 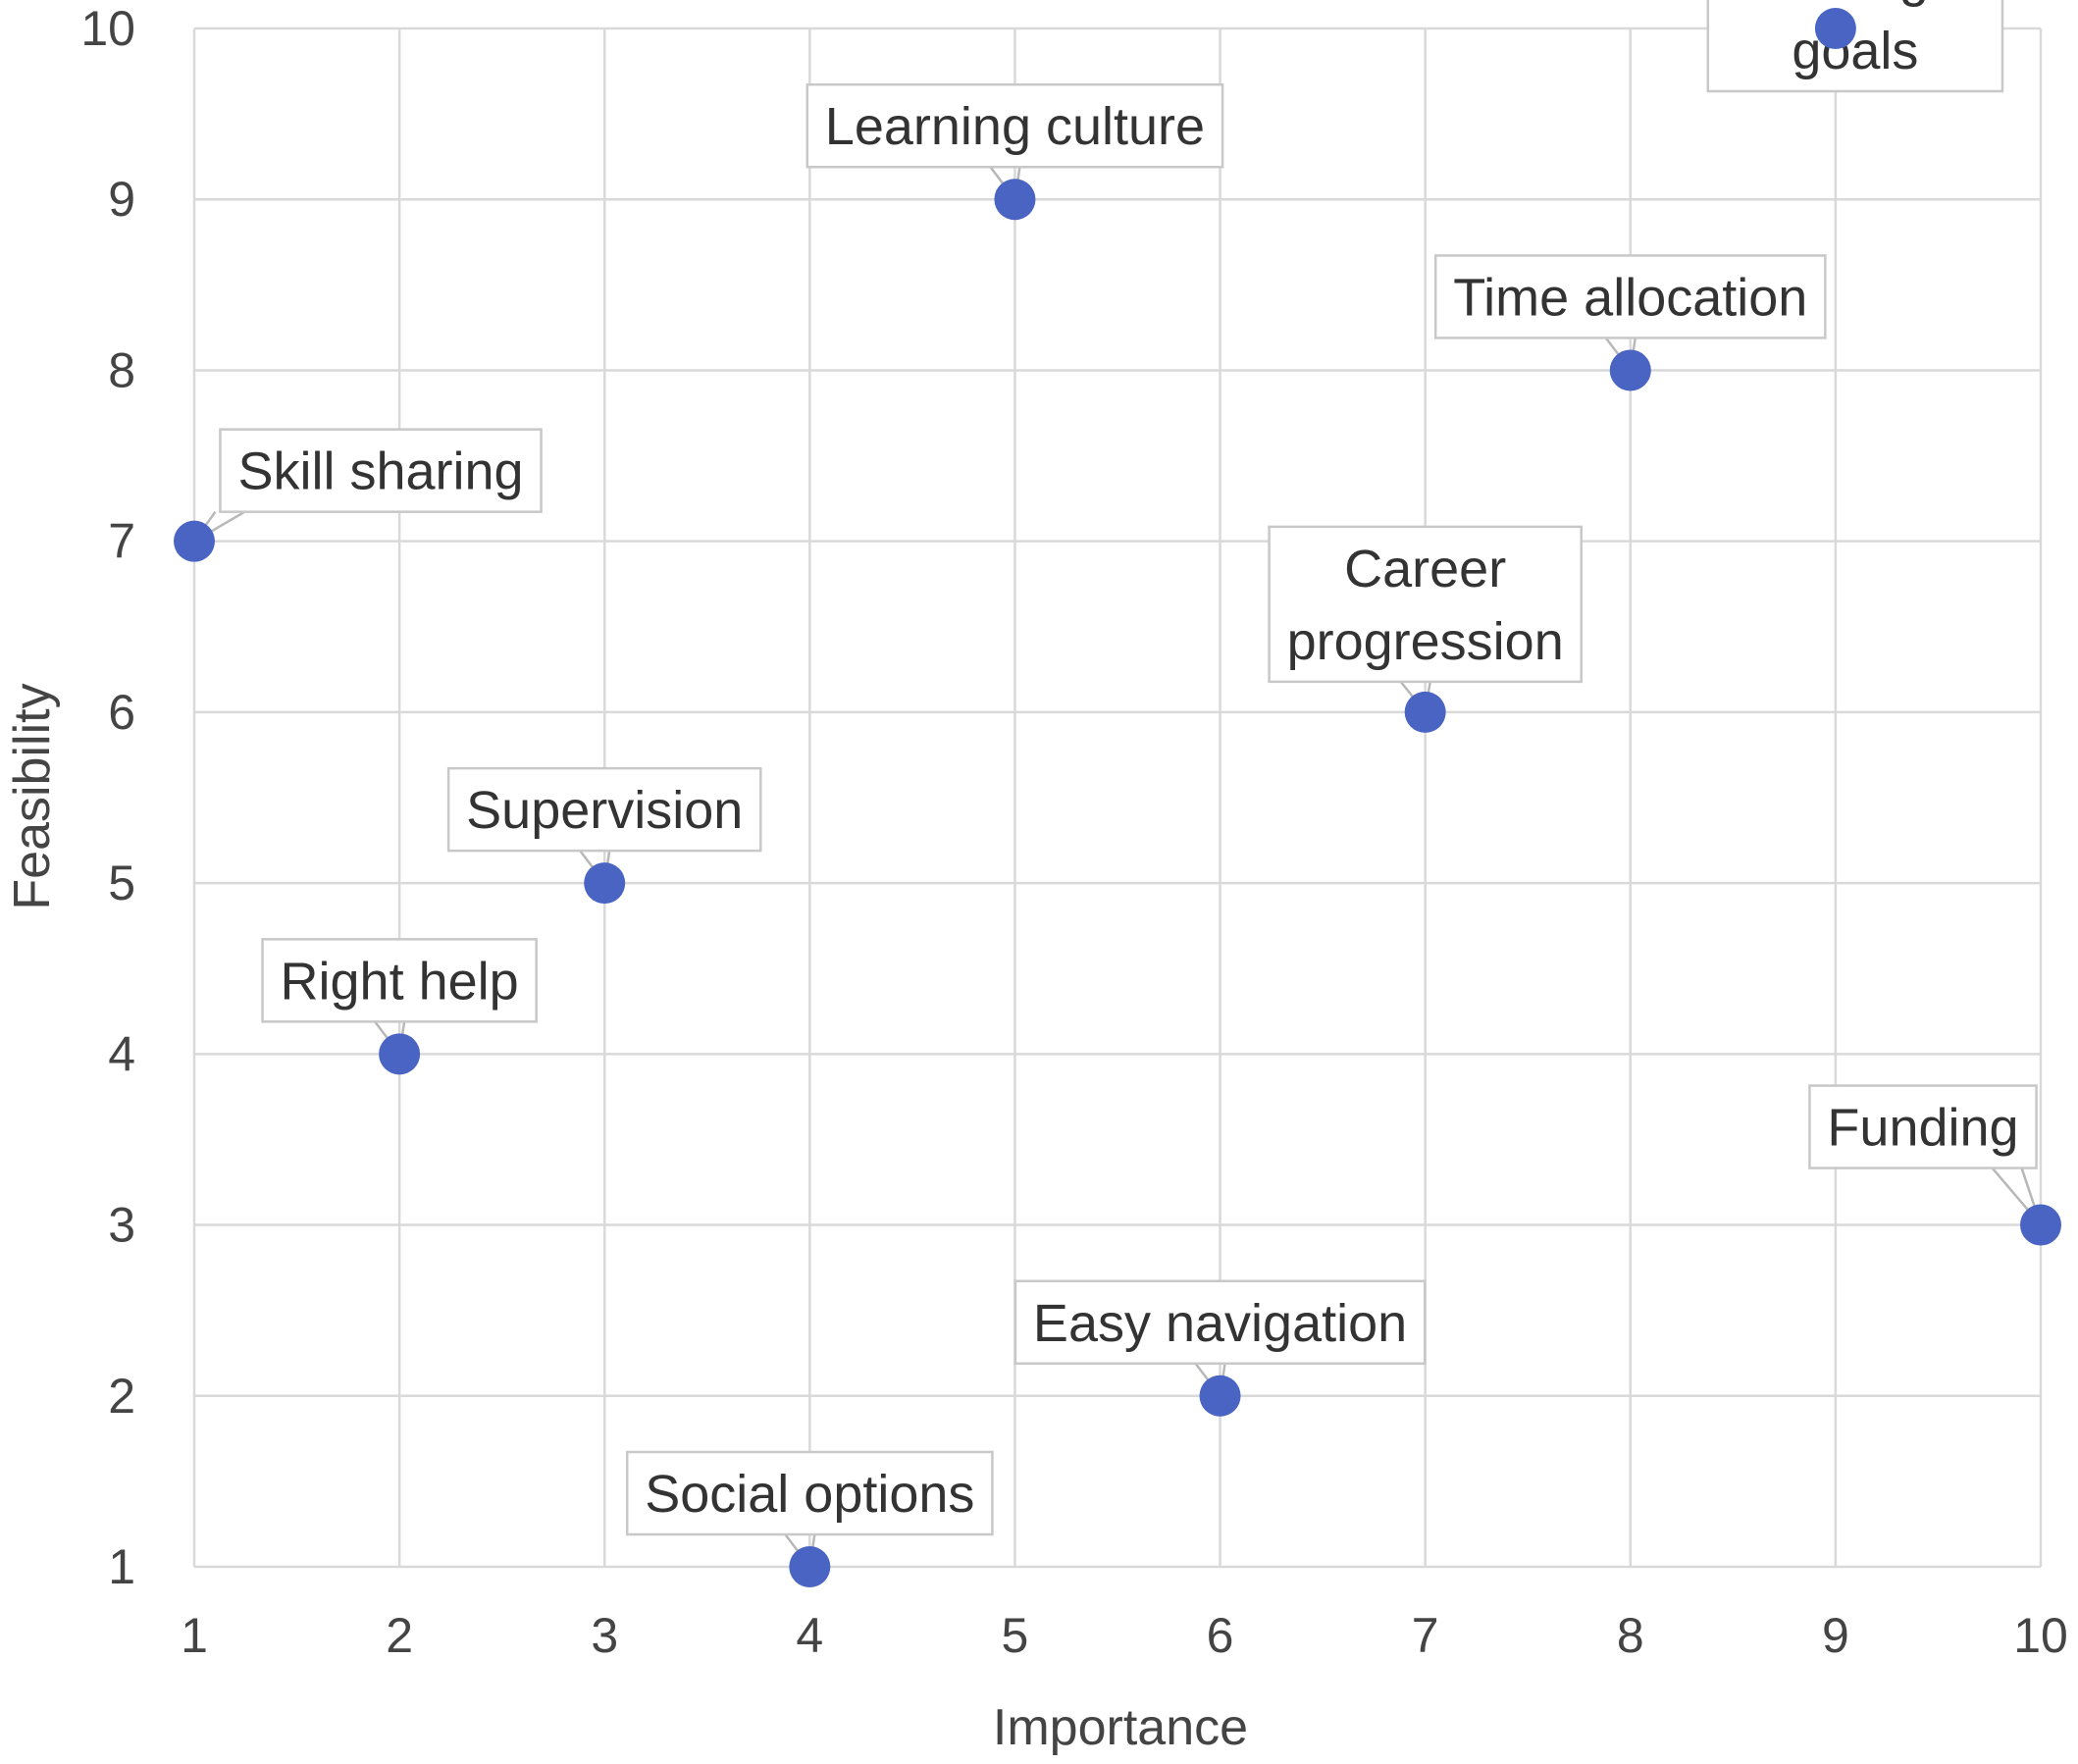 What do you see at coordinates (121, 1225) in the screenshot?
I see `y-tick-label: 3` at bounding box center [121, 1225].